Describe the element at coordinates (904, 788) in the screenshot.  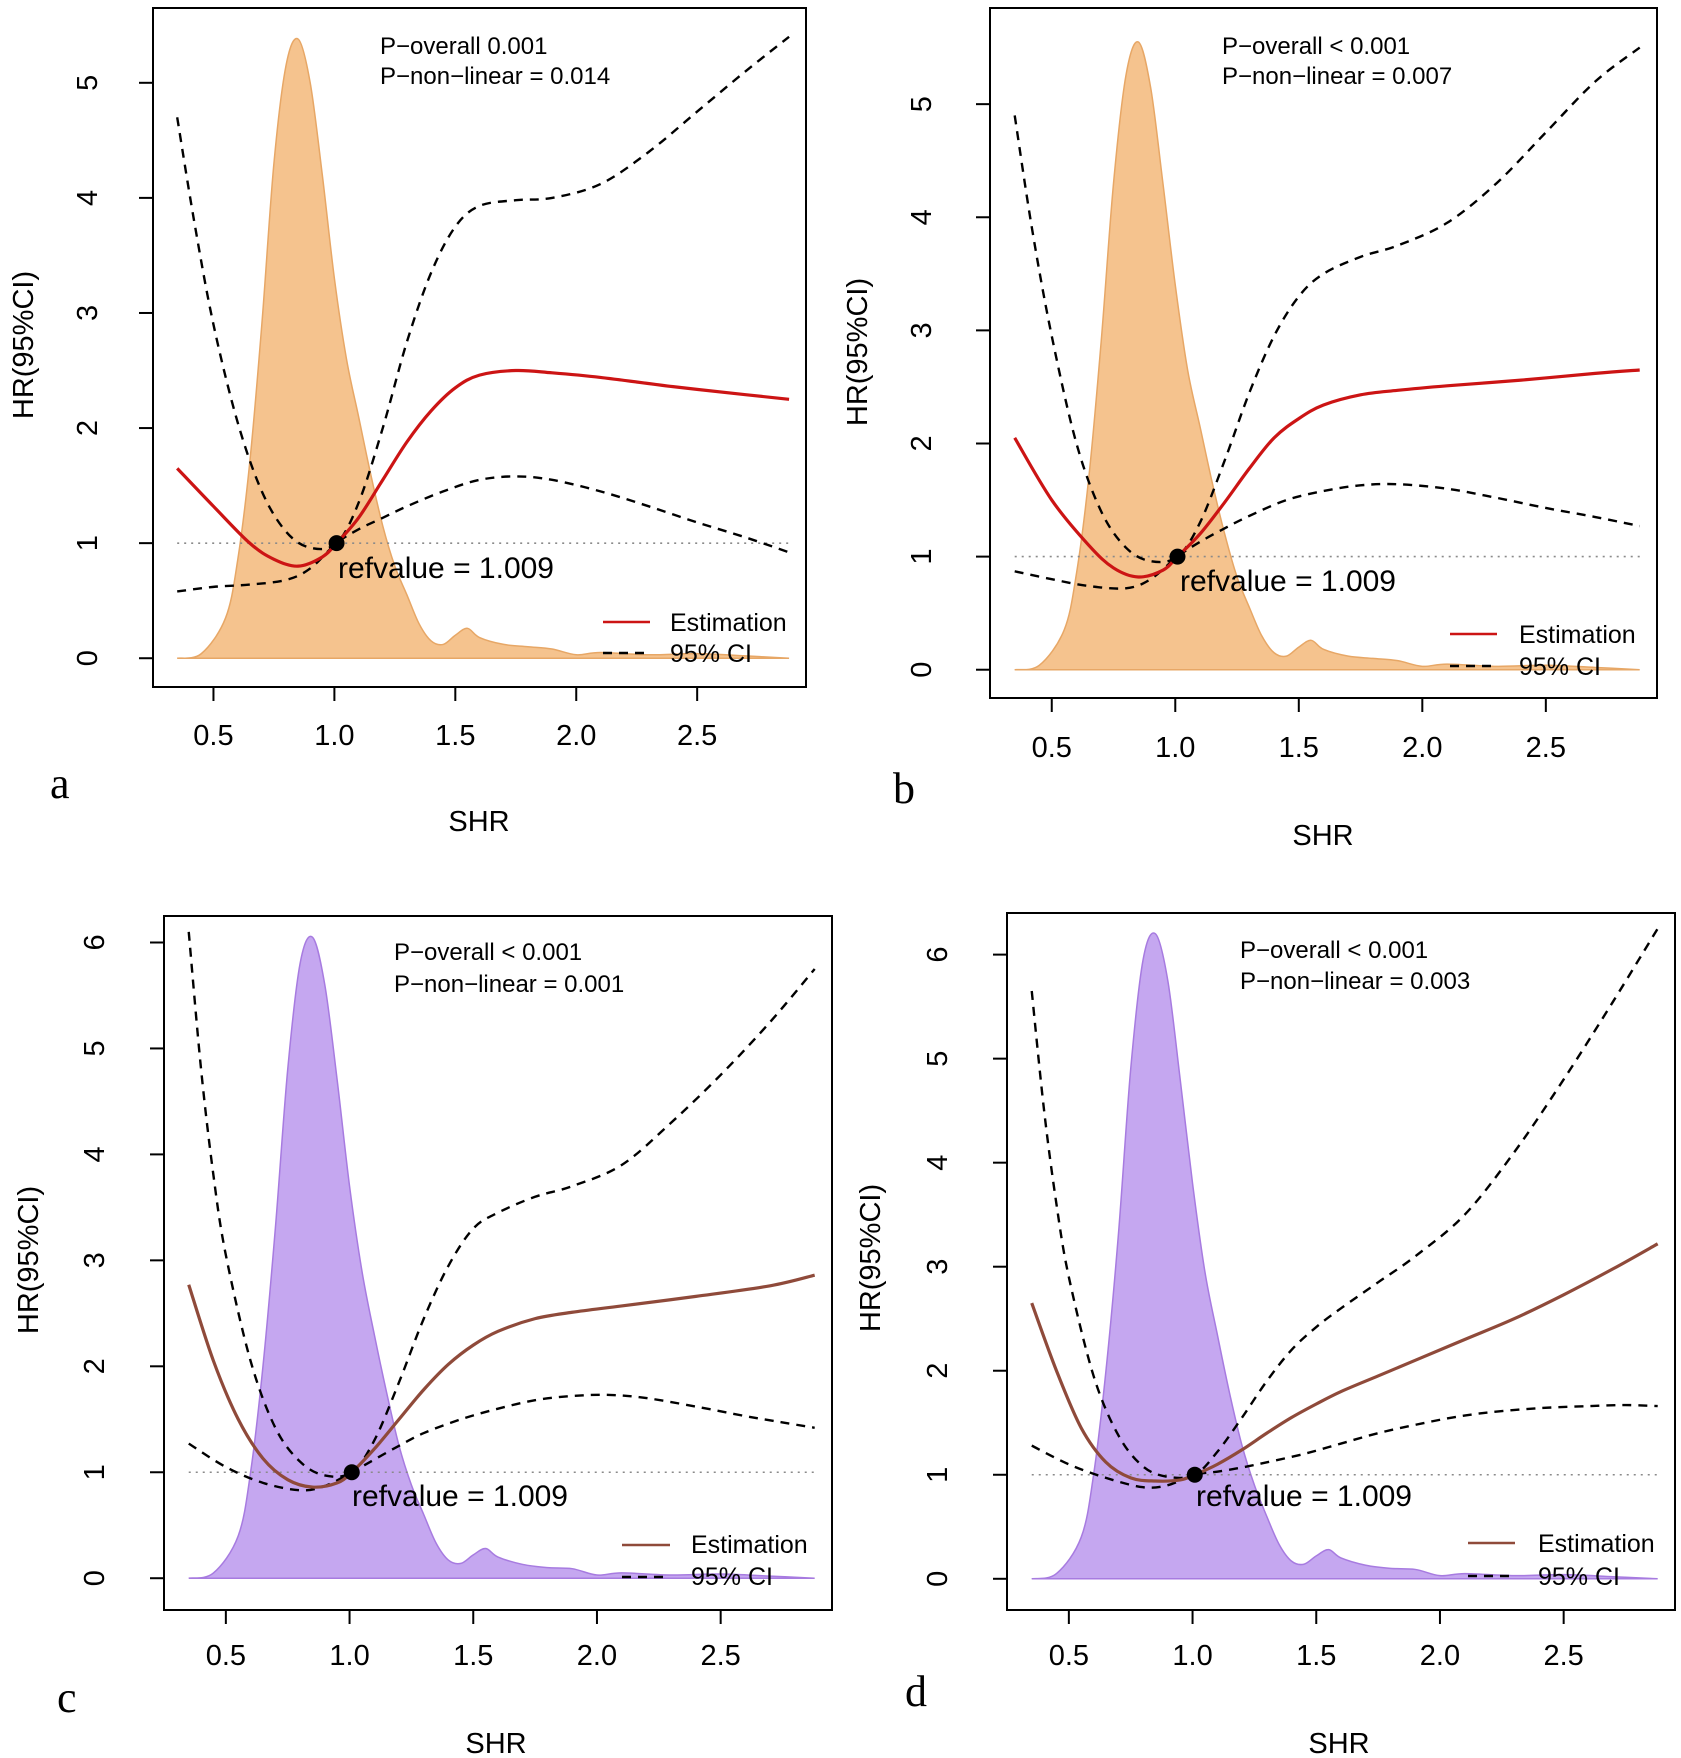
I see `panel-letter: b` at that location.